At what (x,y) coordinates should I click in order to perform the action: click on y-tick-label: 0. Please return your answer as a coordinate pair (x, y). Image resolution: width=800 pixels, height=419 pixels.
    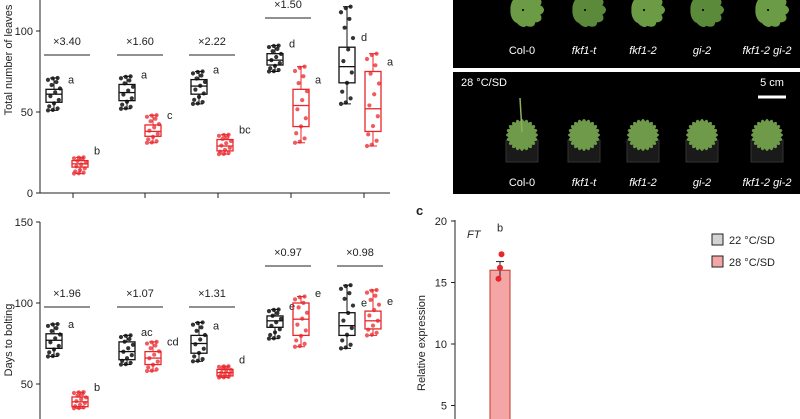
    Looking at the image, I should click on (30, 194).